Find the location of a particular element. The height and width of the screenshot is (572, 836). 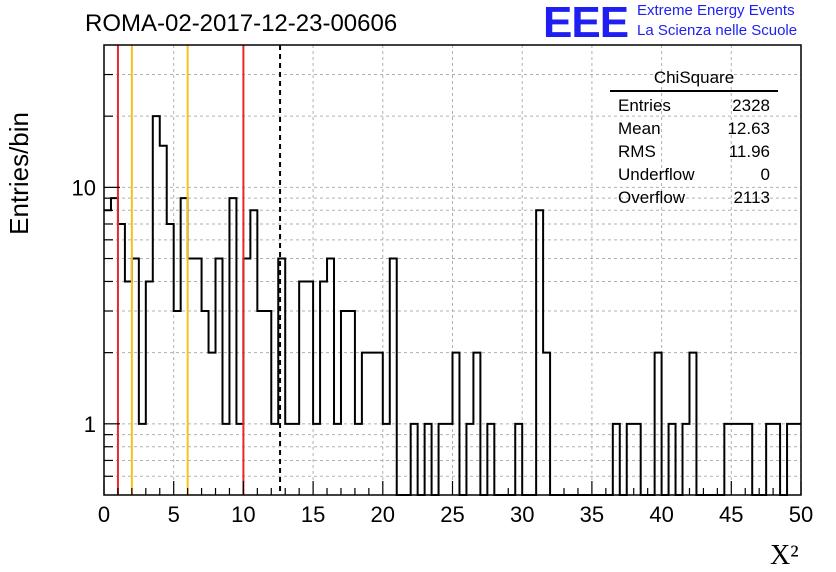

stats-row: Overflow 2113 is located at coordinates (694, 197).